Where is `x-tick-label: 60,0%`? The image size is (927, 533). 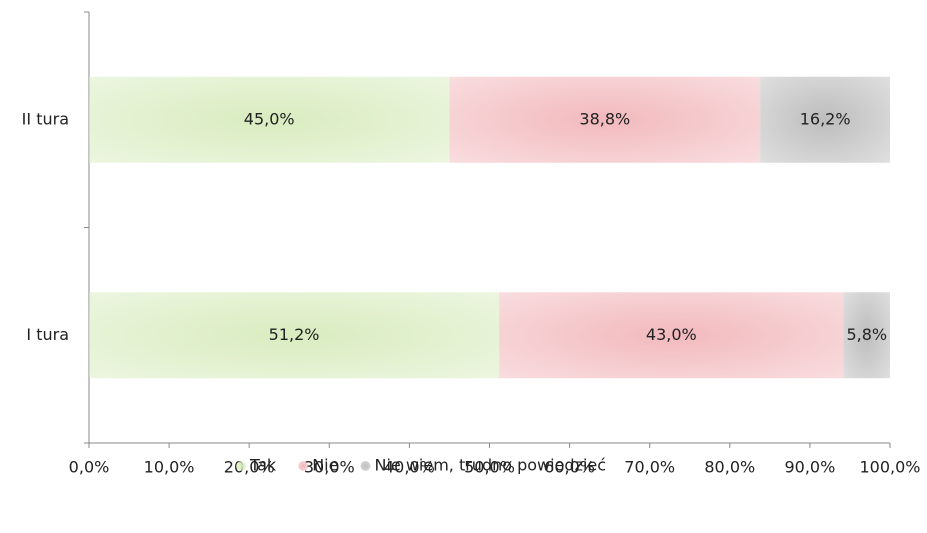
x-tick-label: 60,0% is located at coordinates (569, 467).